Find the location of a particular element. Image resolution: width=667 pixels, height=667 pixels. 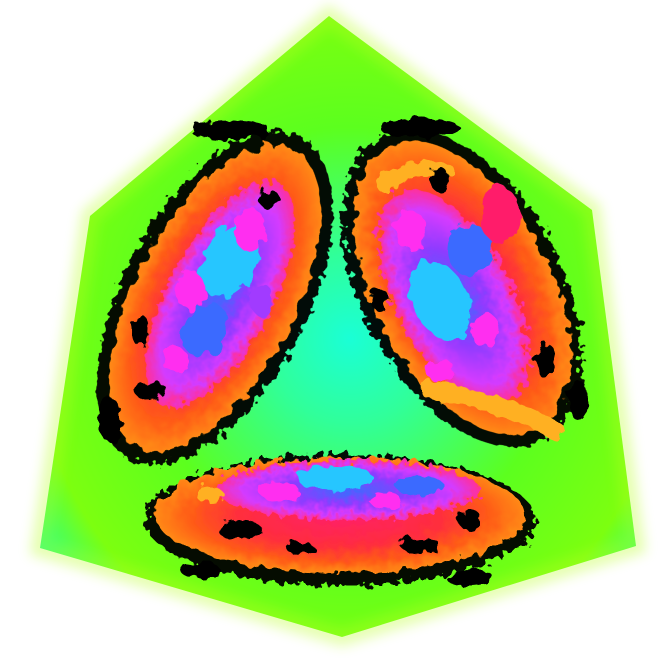

bottom-face-pattern is located at coordinates (340, 520).